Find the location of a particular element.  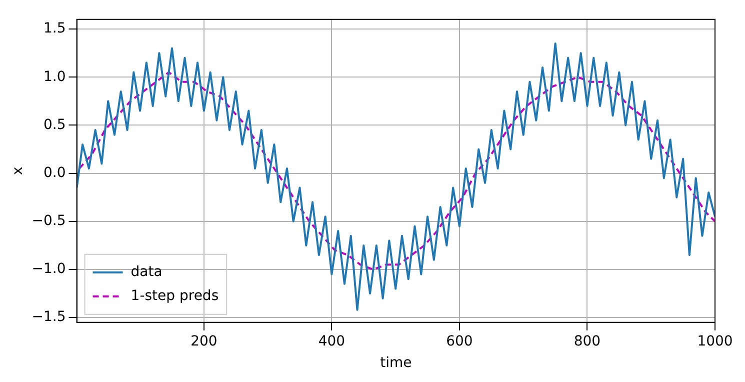

y-tick-label: 1.5 is located at coordinates (55, 28).